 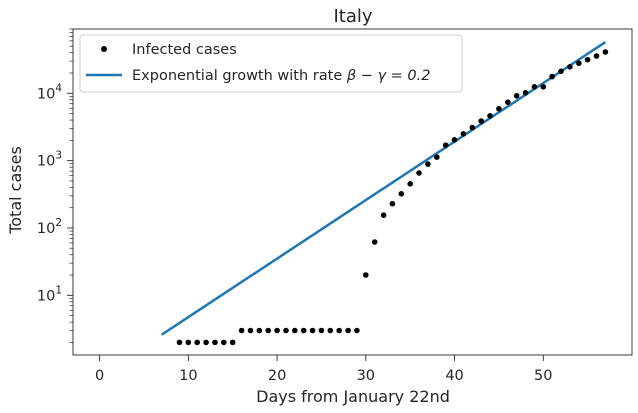 What do you see at coordinates (388, 76) in the screenshot?
I see `legend-label-fit-math: β − γ = 0.2` at bounding box center [388, 76].